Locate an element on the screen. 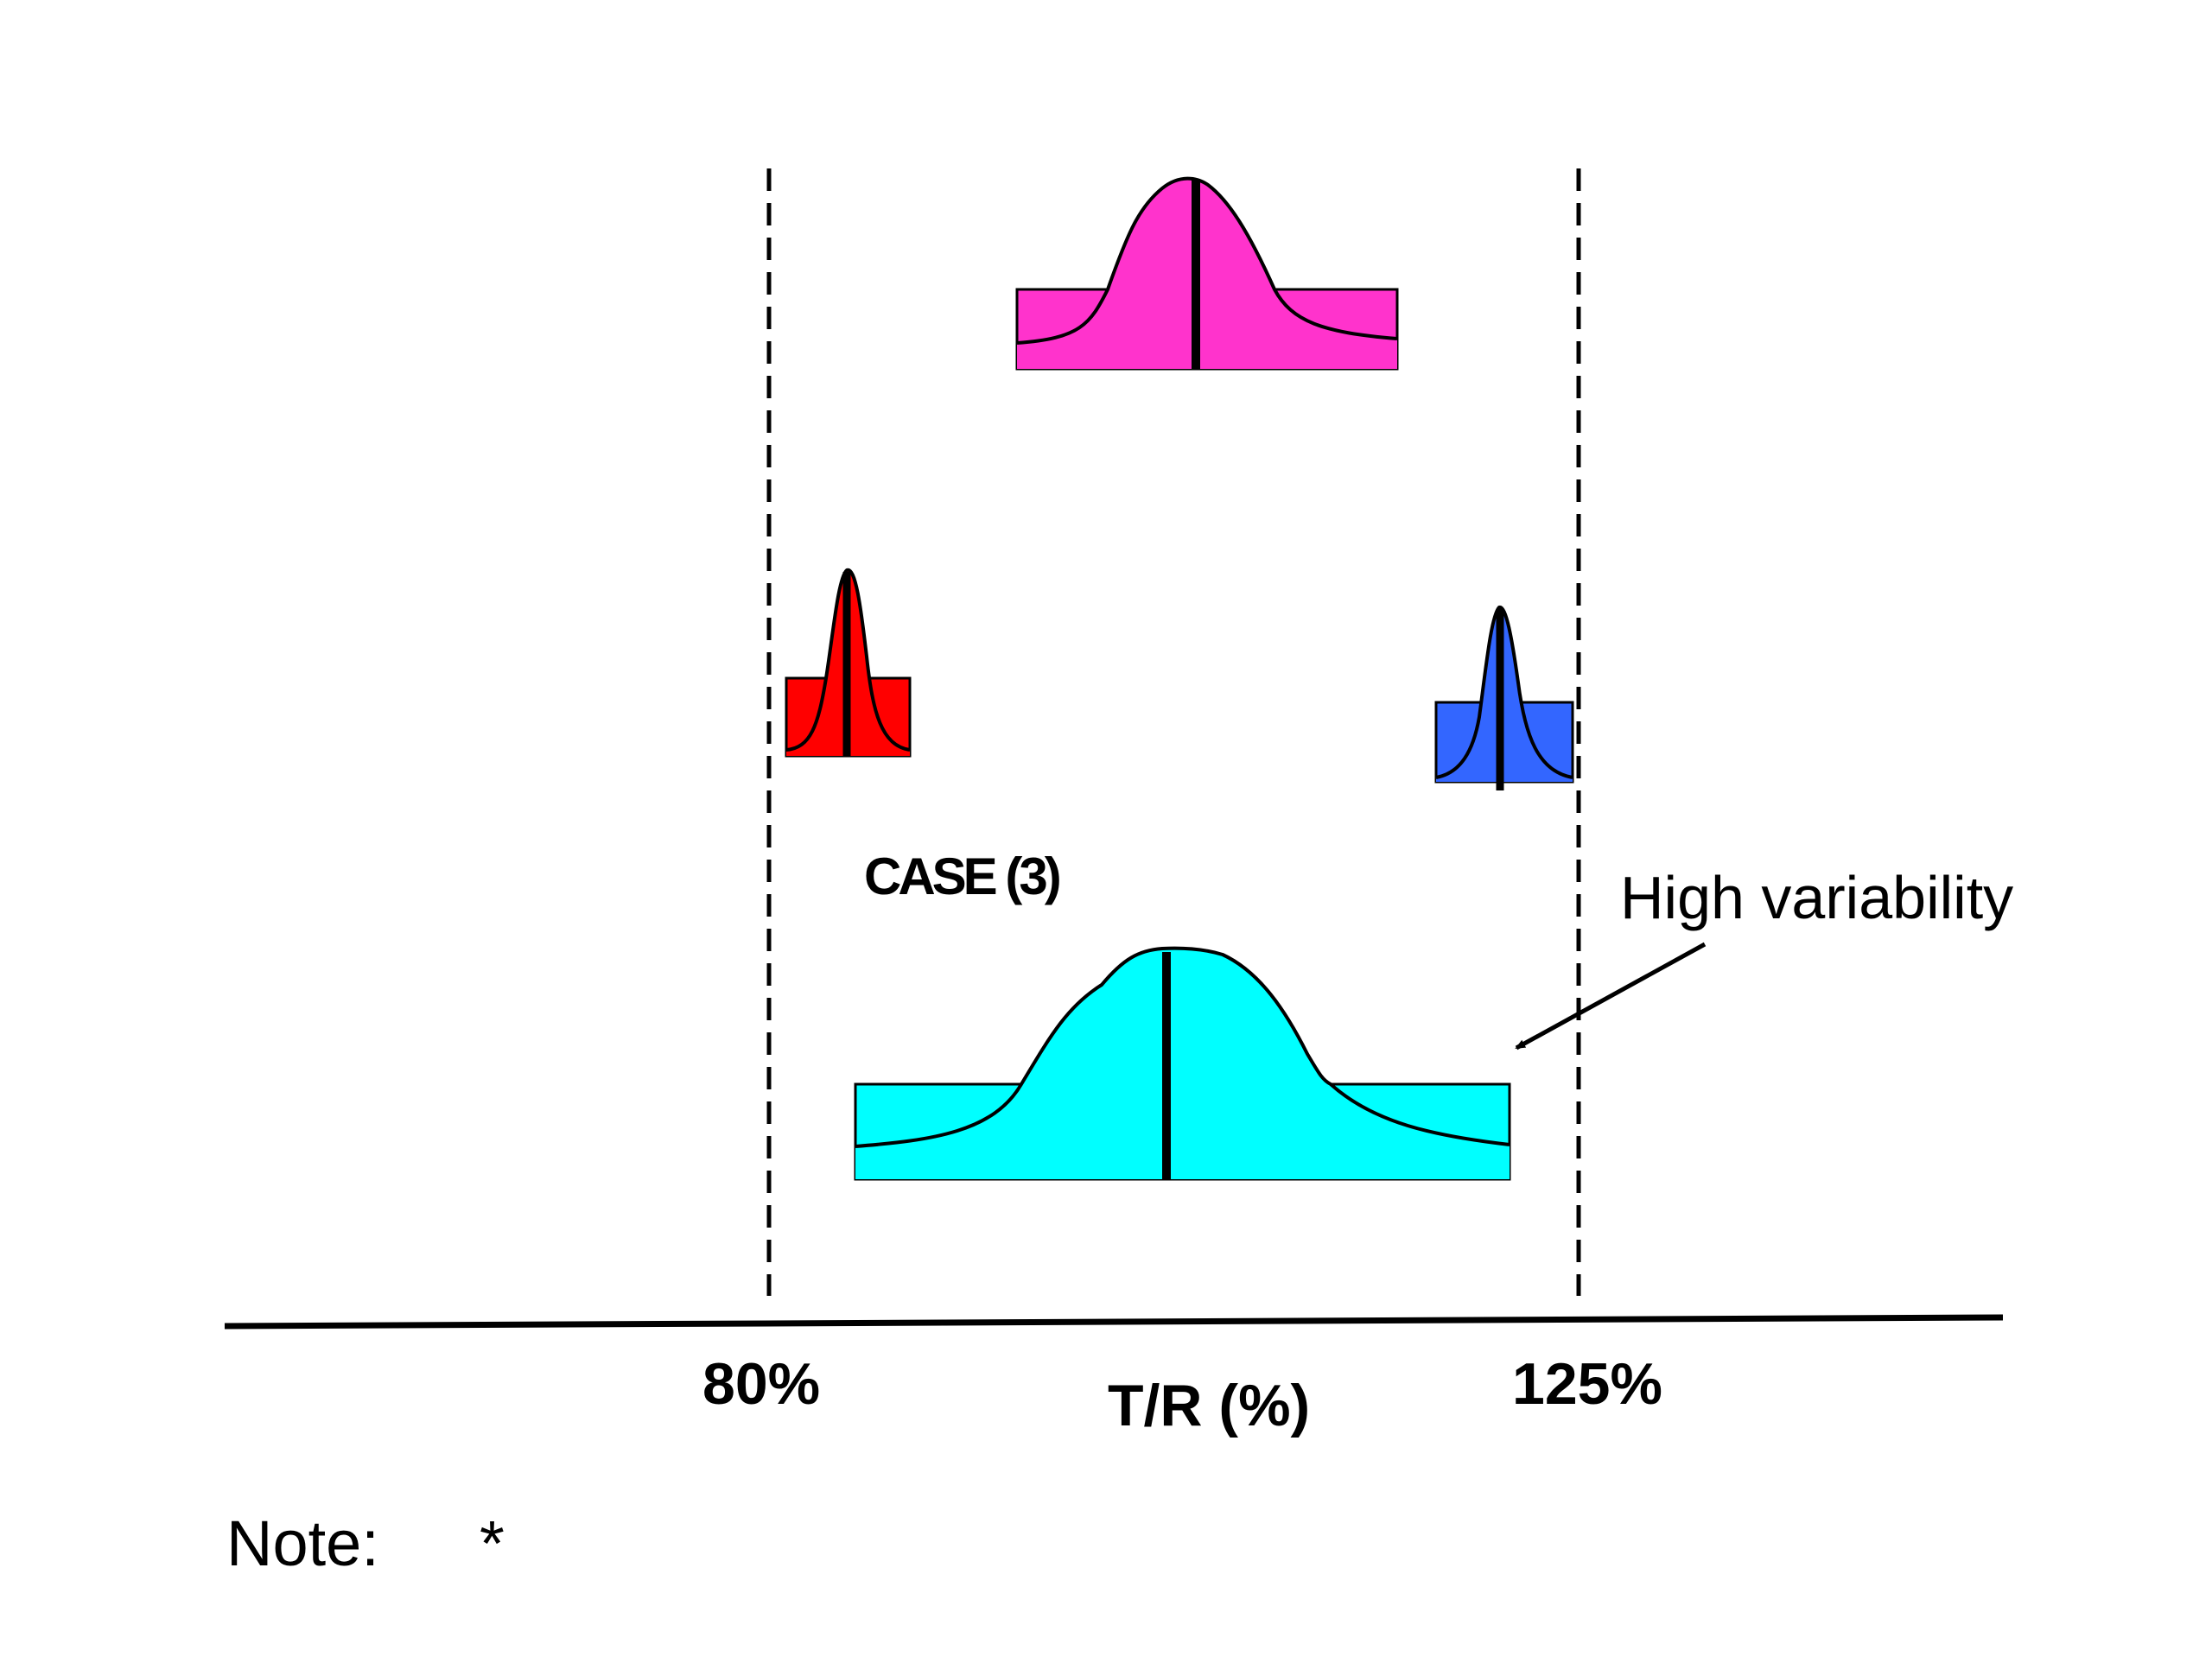 This screenshot has height=1663, width=2212. annotation-arrow is located at coordinates (1611, 996).